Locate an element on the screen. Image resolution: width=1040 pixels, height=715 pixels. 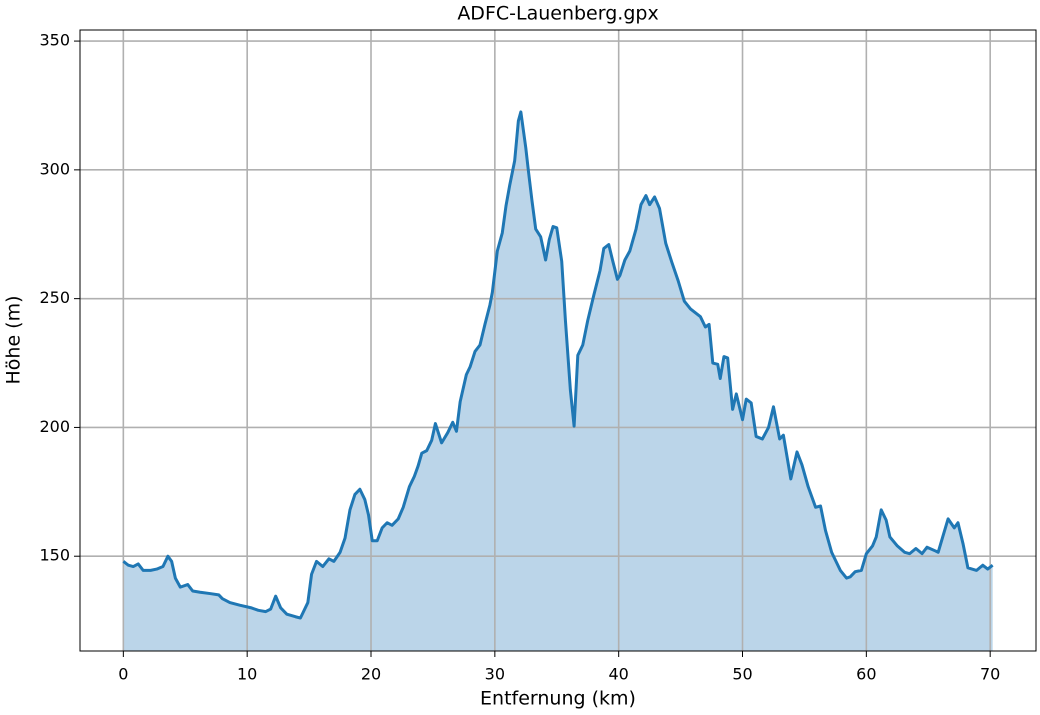
x-tick-label: 10 is located at coordinates (247, 674).